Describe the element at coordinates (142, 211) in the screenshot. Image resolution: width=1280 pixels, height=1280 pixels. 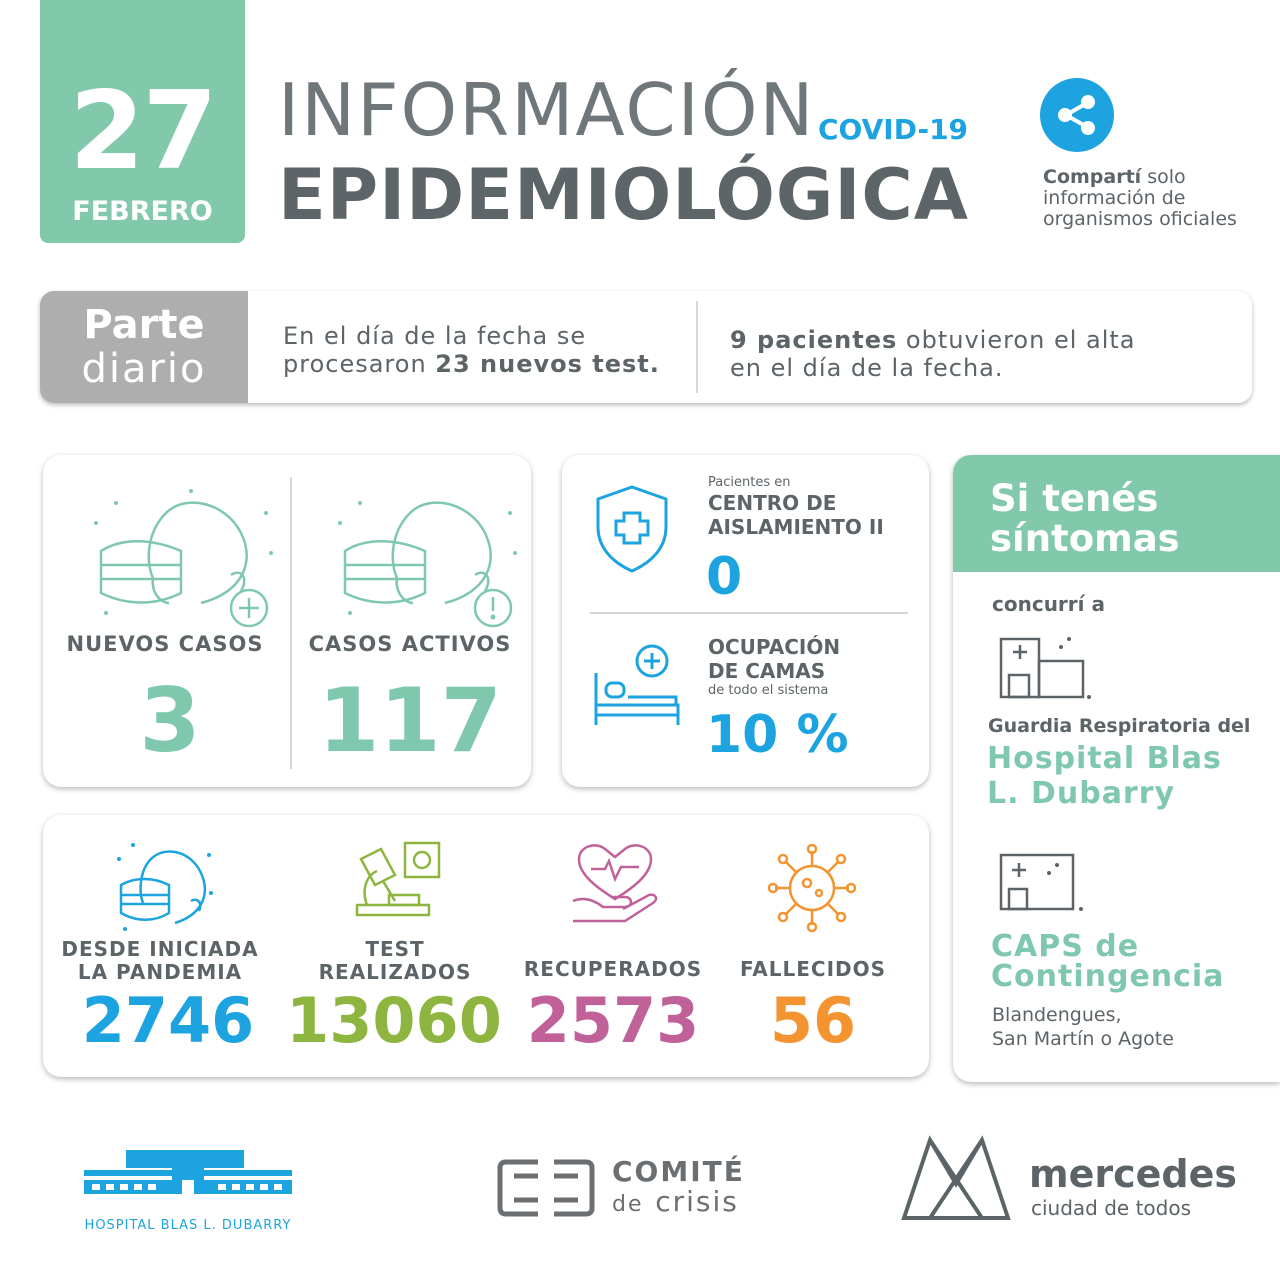
I see `date-month: FEBRERO` at that location.